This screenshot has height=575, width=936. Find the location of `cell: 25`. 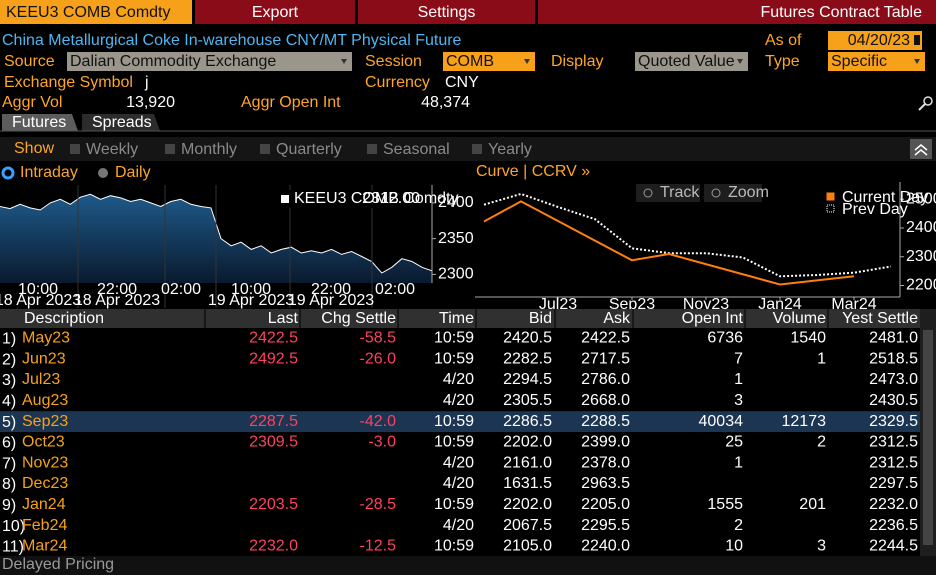

cell: 25 is located at coordinates (734, 442).